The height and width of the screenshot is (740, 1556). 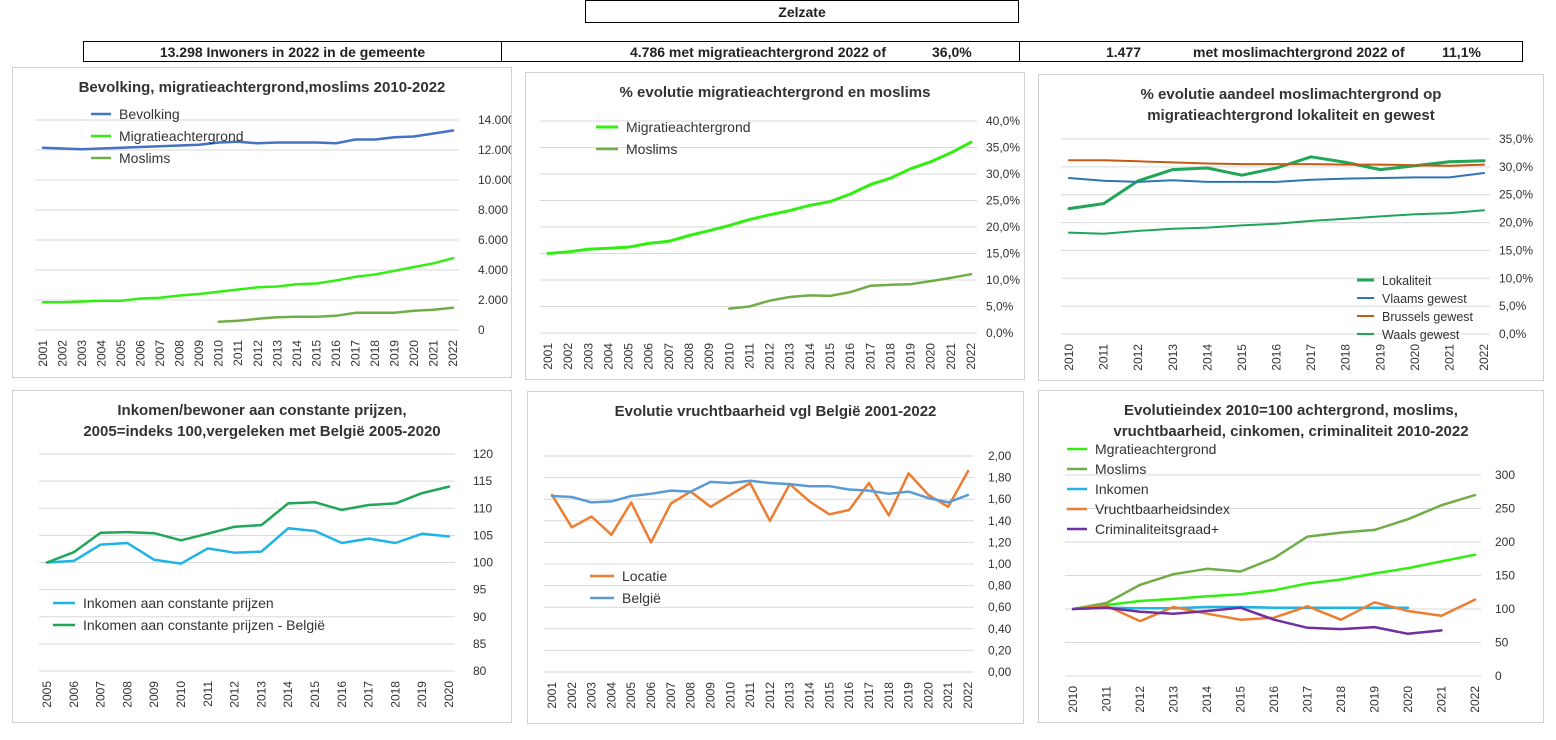 What do you see at coordinates (1003, 121) in the screenshot?
I see `y-tick-label: 40,0%` at bounding box center [1003, 121].